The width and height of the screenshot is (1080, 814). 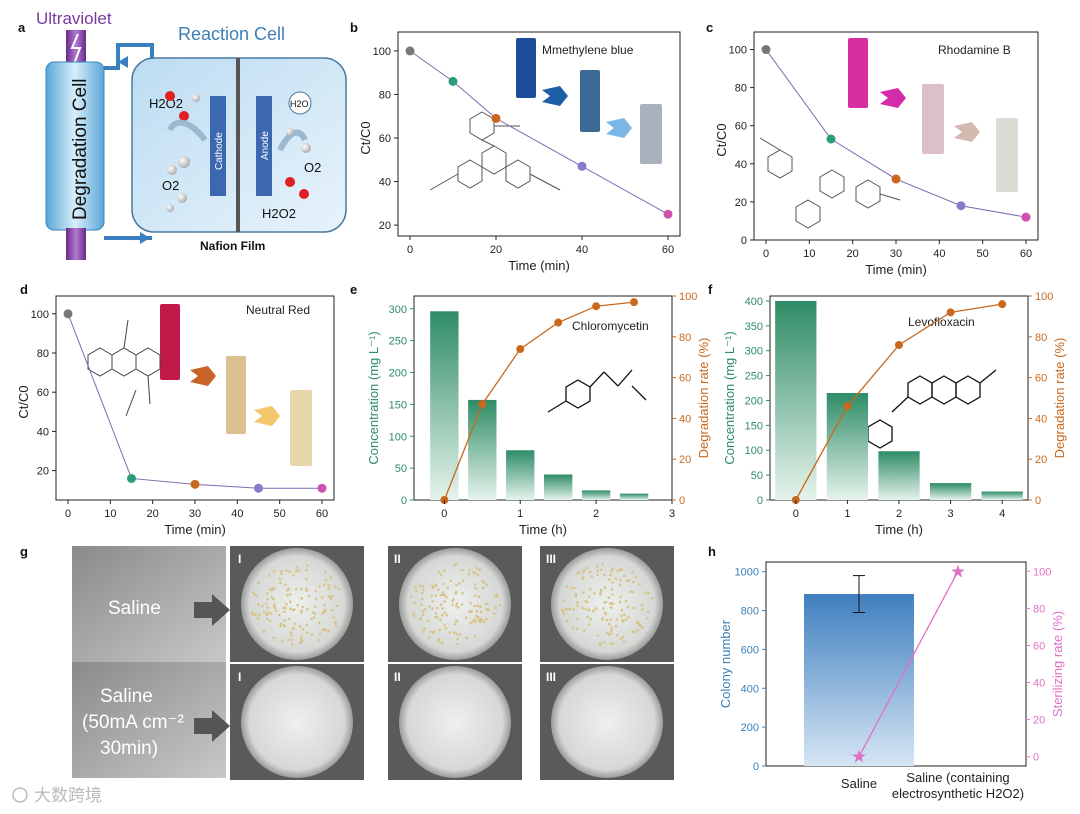 What do you see at coordinates (539, 132) in the screenshot?
I see `series-line` at bounding box center [539, 132].